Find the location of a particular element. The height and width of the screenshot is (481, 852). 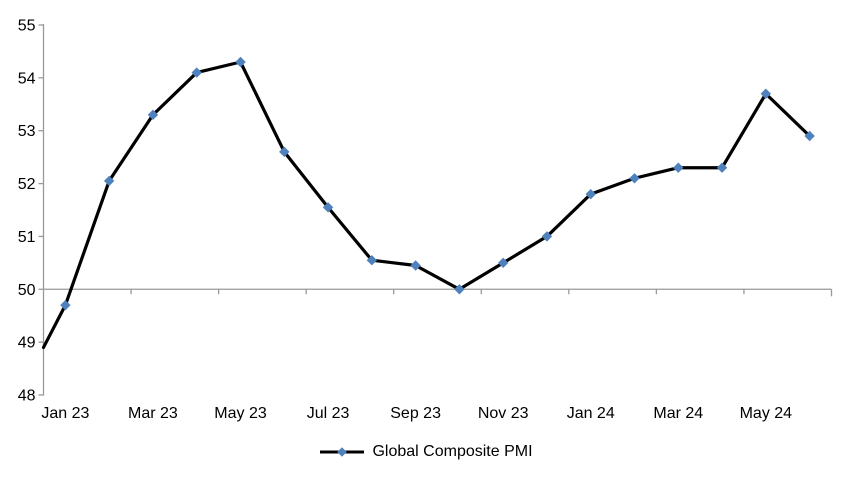

legend-line-marker-icon is located at coordinates (342, 452).